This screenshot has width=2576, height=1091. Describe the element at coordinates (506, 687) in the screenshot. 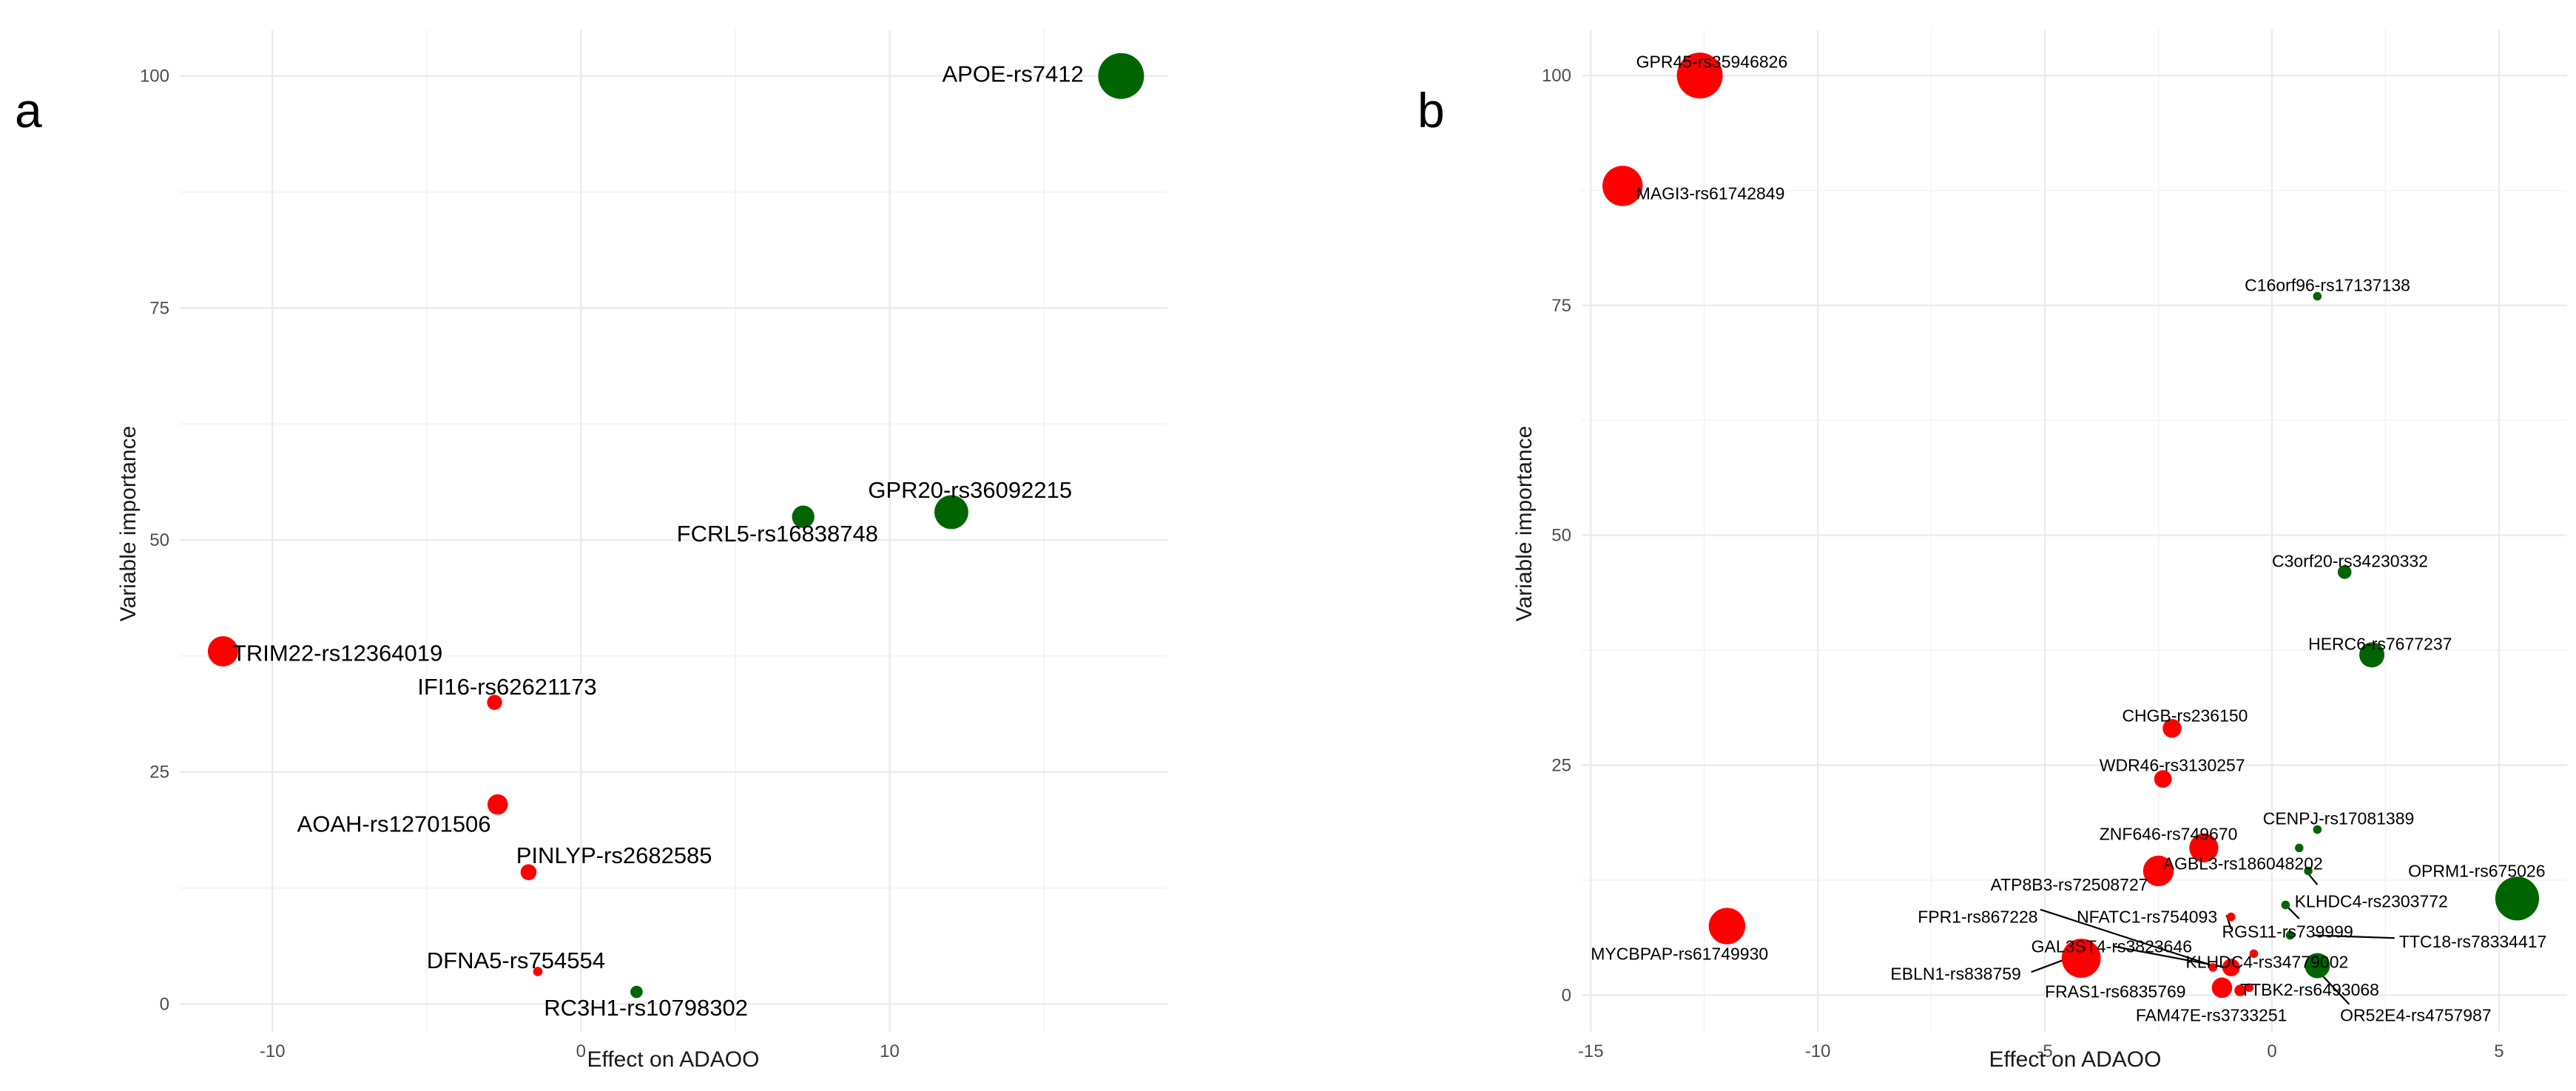

I see `point-label: IFI16-rs62621173` at that location.